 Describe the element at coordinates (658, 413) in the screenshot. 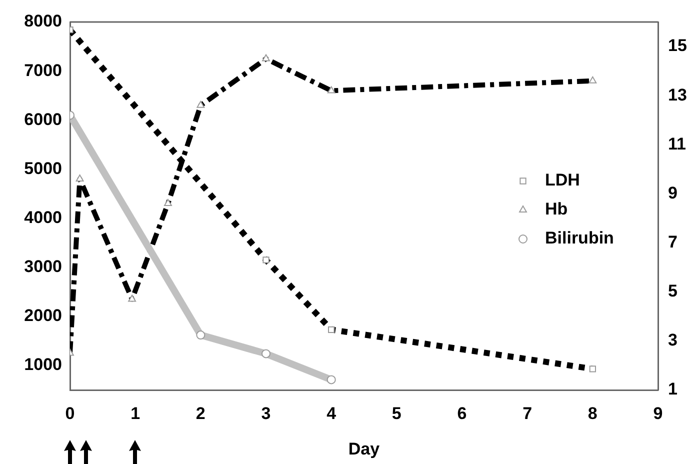

I see `x-tick-label: 9` at that location.